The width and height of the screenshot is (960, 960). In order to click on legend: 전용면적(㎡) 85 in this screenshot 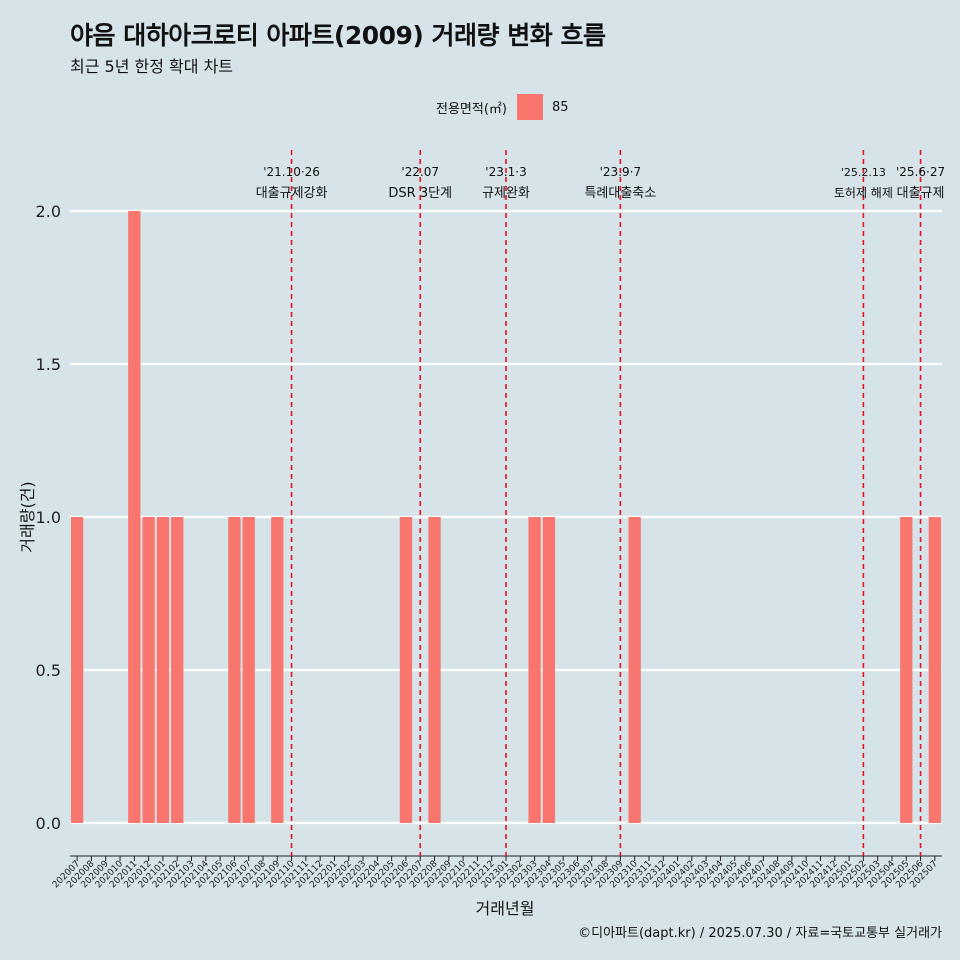, I will do `click(502, 107)`.